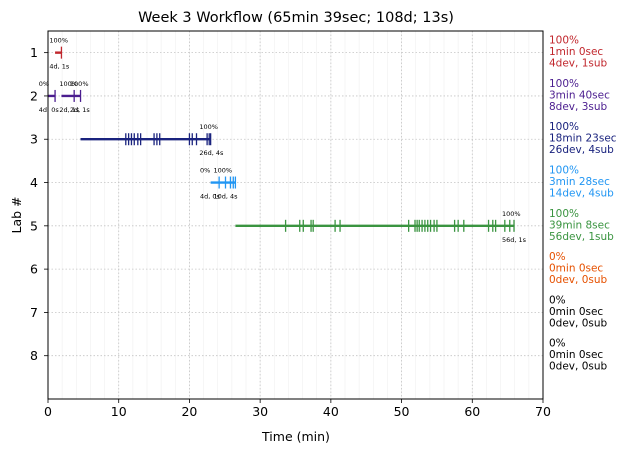 This screenshot has height=453, width=630. What do you see at coordinates (576, 269) in the screenshot?
I see `lab-6-summary-line: 0min 0sec` at bounding box center [576, 269].